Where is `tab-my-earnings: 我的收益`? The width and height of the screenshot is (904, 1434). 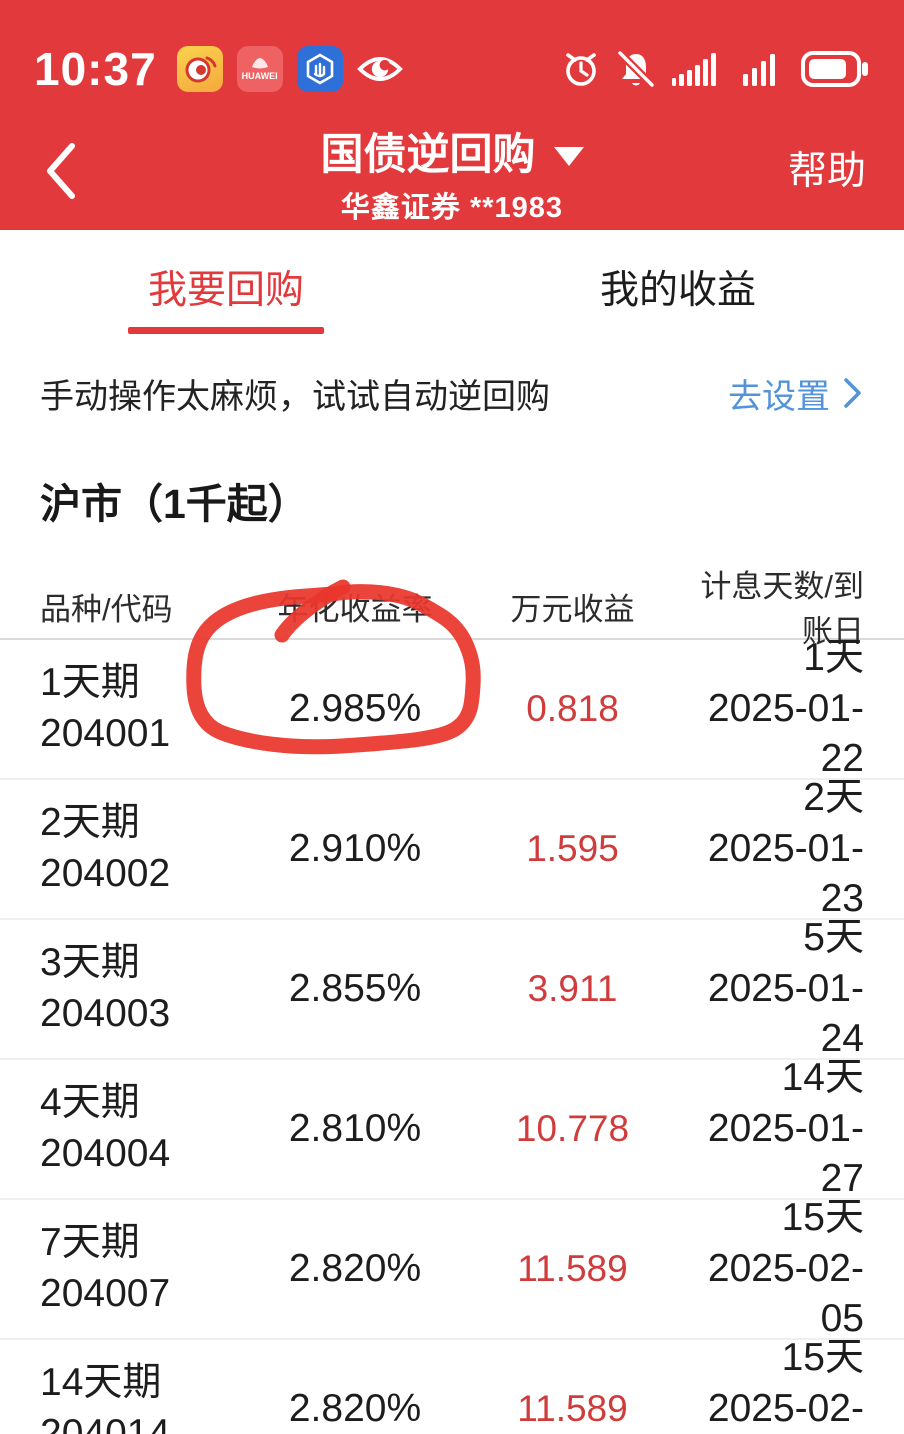 tab-my-earnings: 我的收益 is located at coordinates (678, 287).